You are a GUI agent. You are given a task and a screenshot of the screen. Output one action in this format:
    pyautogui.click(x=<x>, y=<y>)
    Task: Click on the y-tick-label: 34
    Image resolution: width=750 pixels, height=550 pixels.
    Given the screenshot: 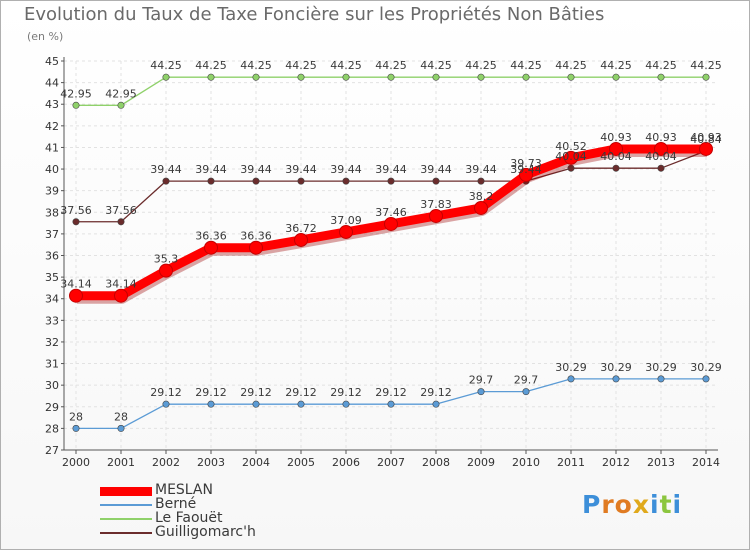 What is the action you would take?
    pyautogui.click(x=52, y=299)
    